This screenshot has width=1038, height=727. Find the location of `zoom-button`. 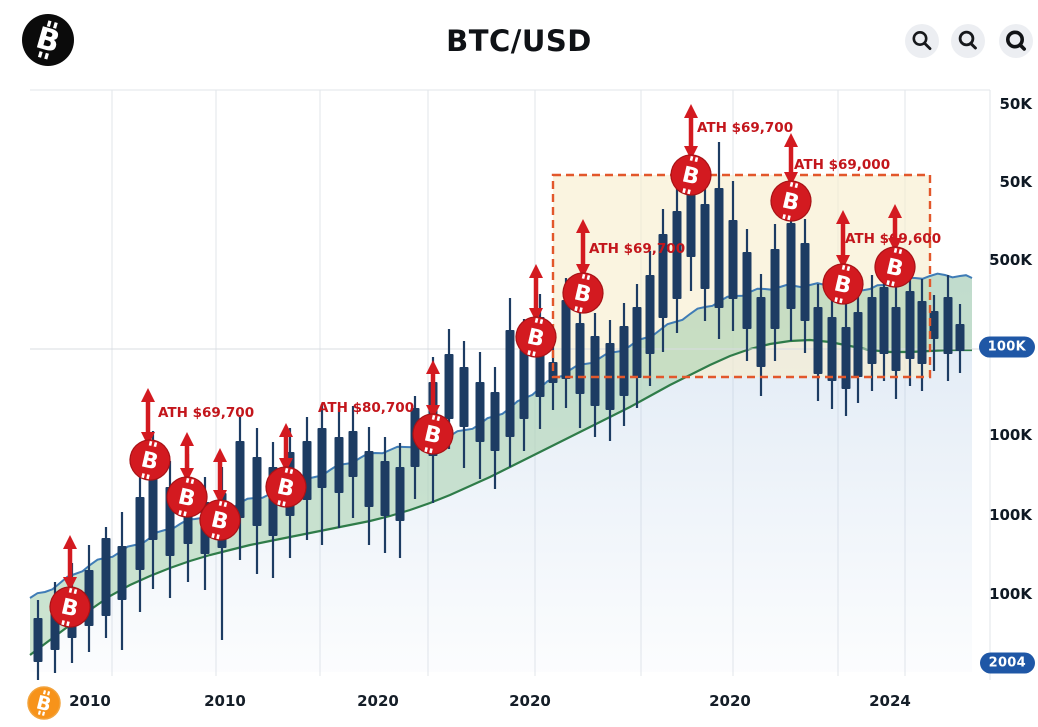

zoom-button is located at coordinates (968, 41).